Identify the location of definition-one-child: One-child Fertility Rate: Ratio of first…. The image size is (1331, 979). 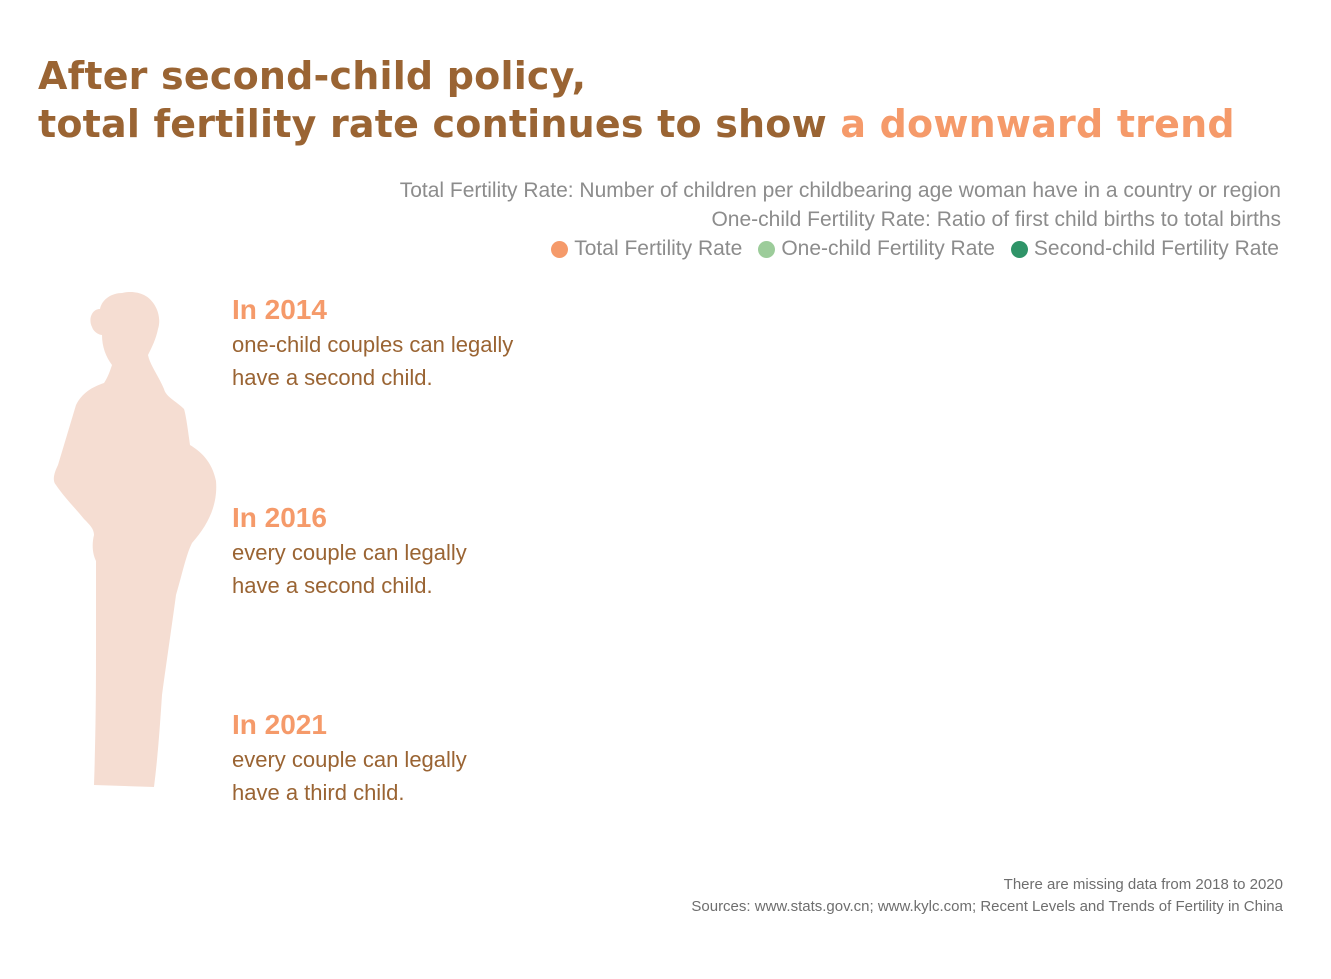
(840, 219).